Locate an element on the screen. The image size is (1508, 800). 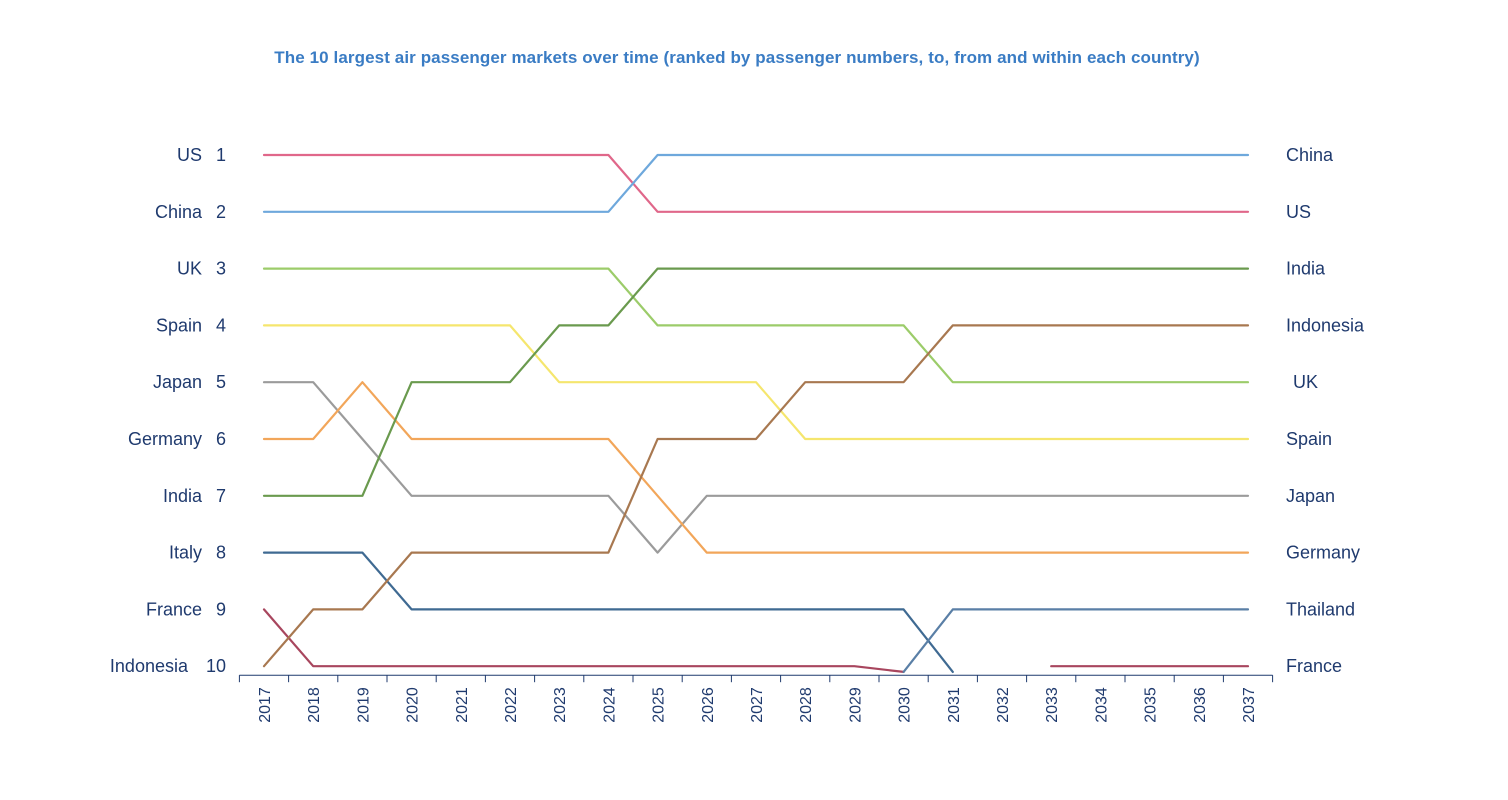
left-label-rank: 6 is located at coordinates (221, 439).